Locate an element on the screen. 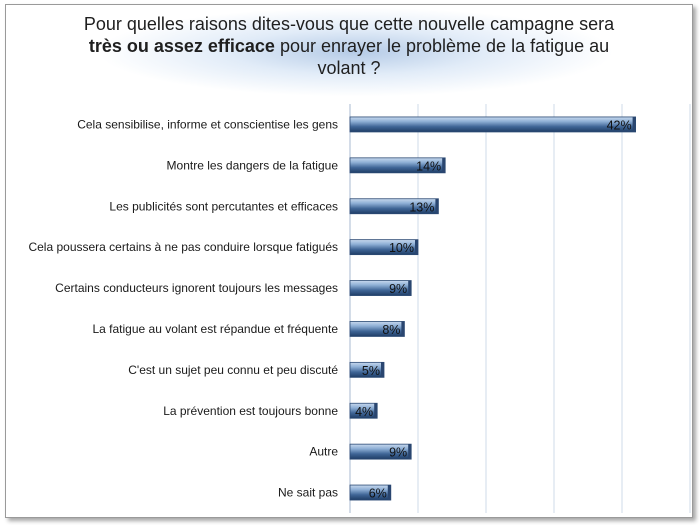 The width and height of the screenshot is (700, 525). category-label: Ne sait pas is located at coordinates (308, 493).